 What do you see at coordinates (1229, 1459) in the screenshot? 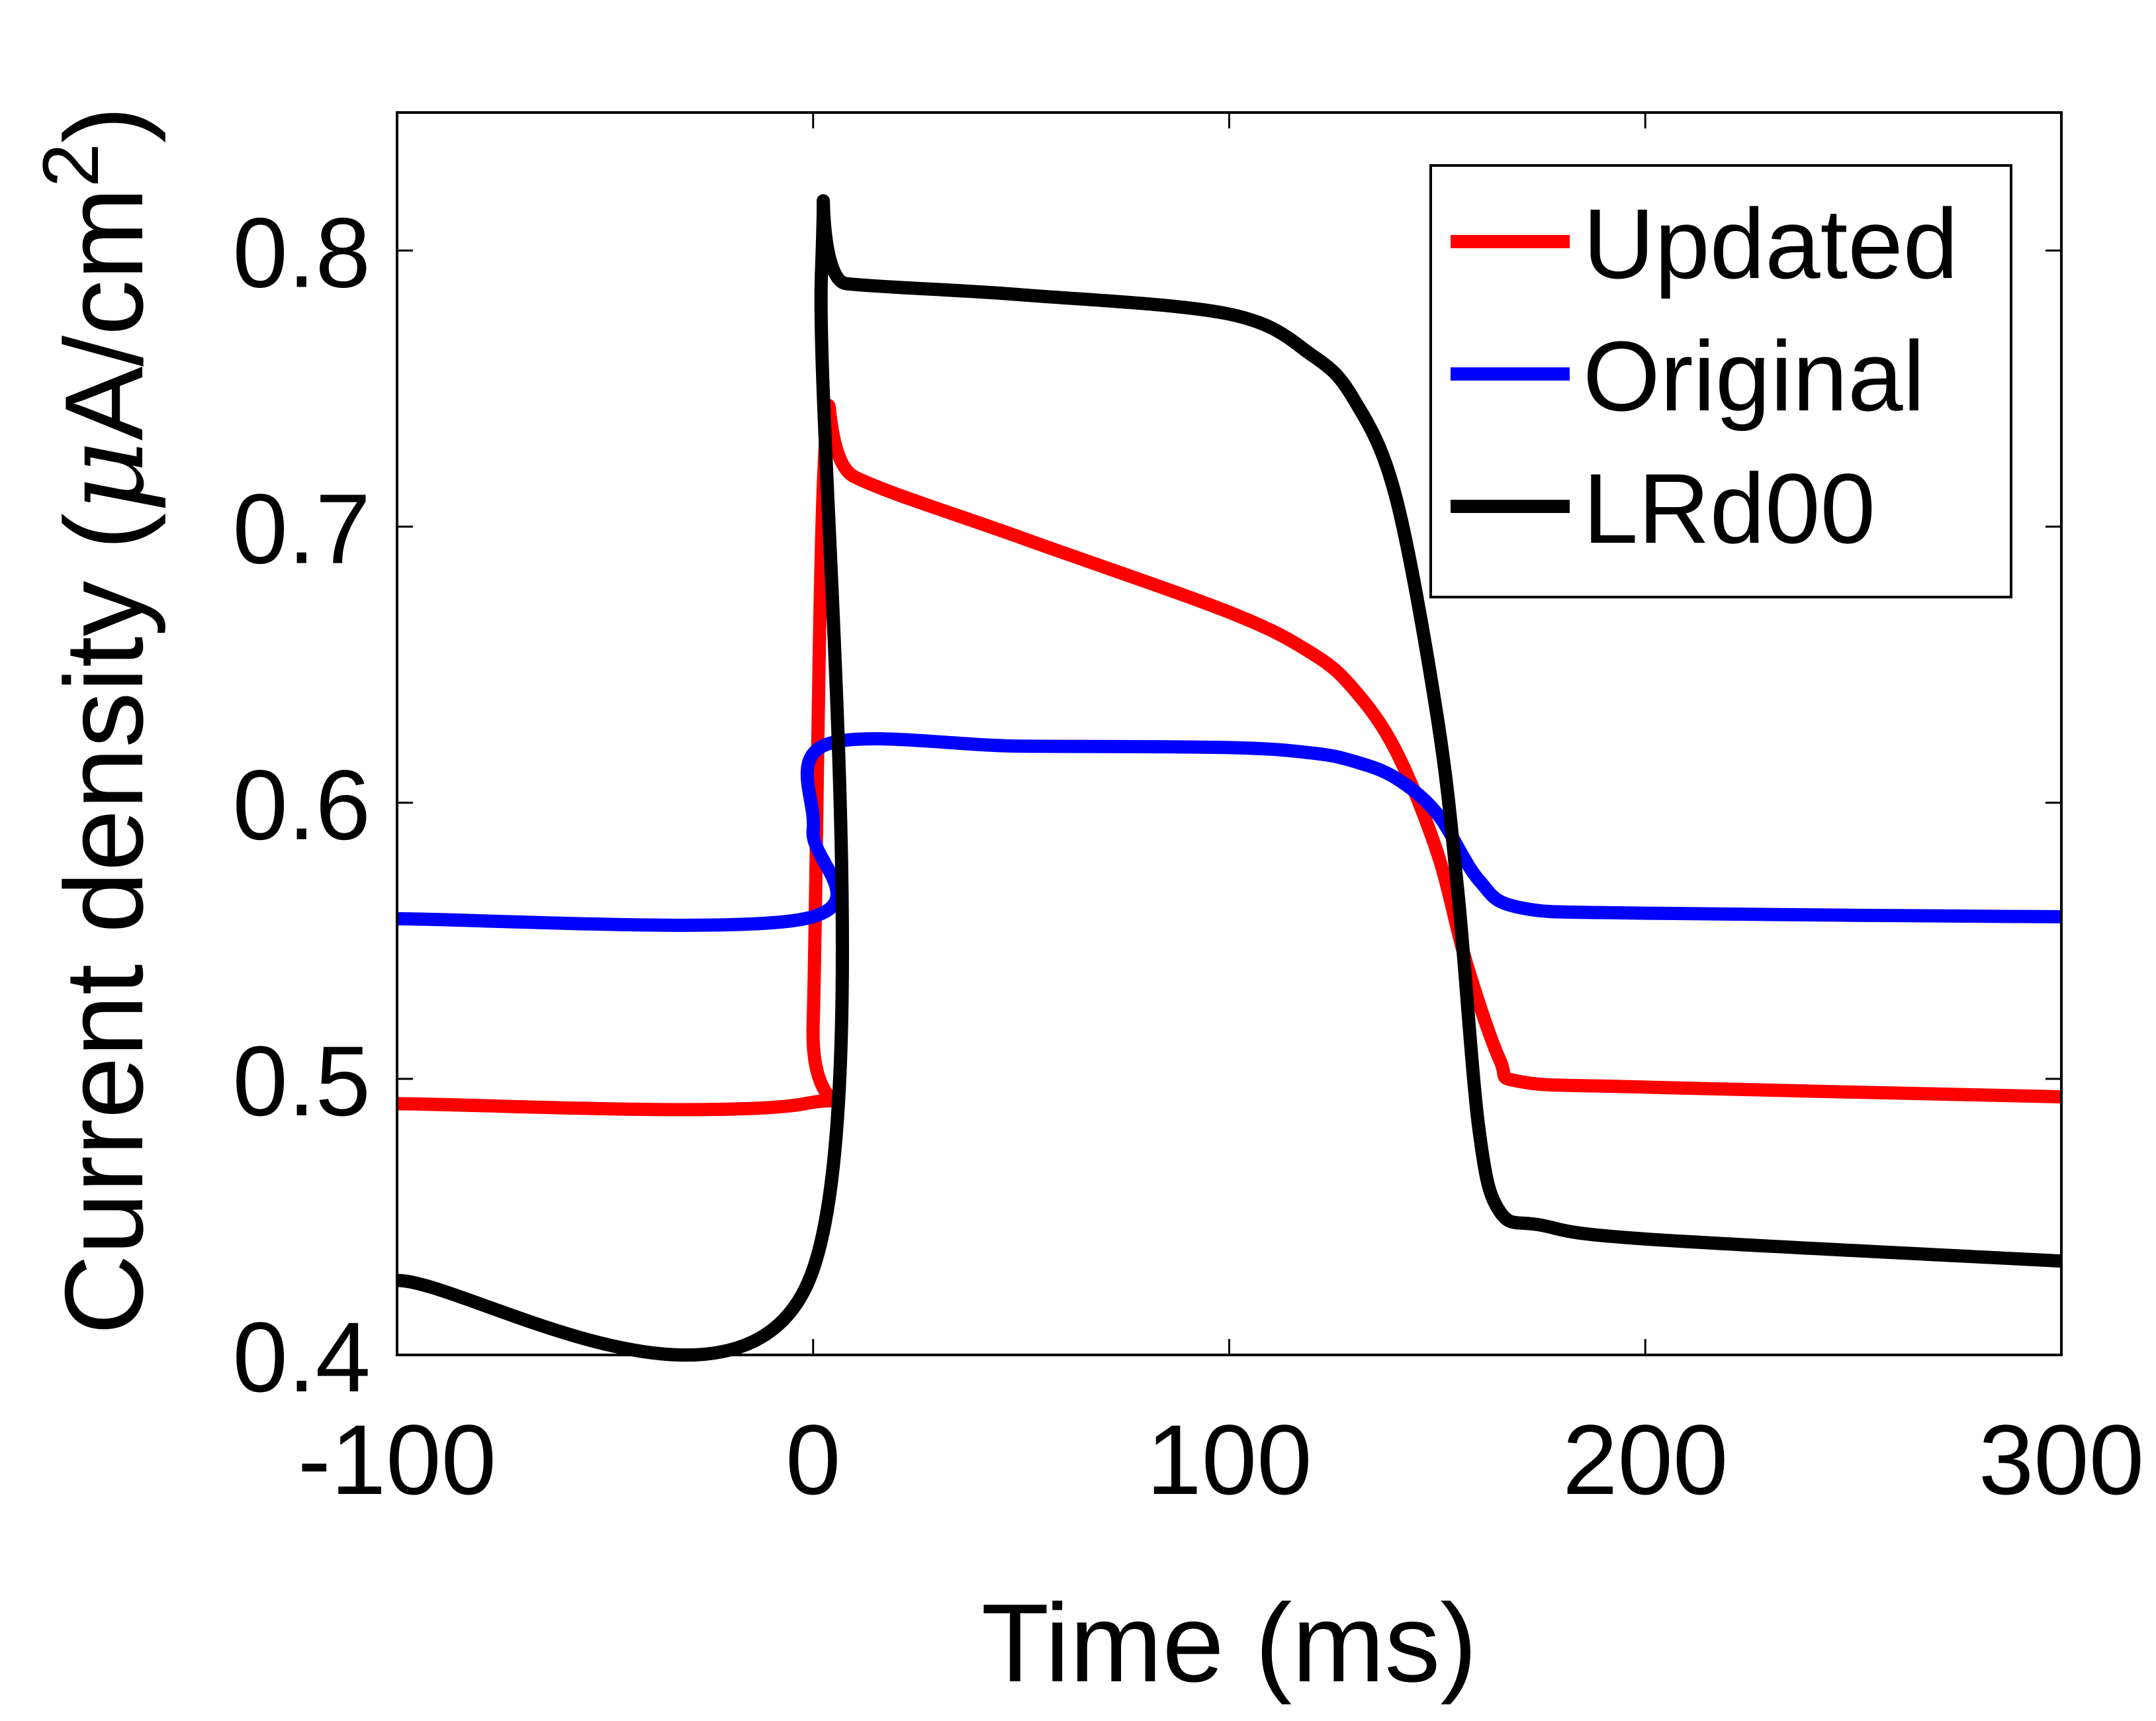
I see `x-tick-label: 100` at bounding box center [1229, 1459].